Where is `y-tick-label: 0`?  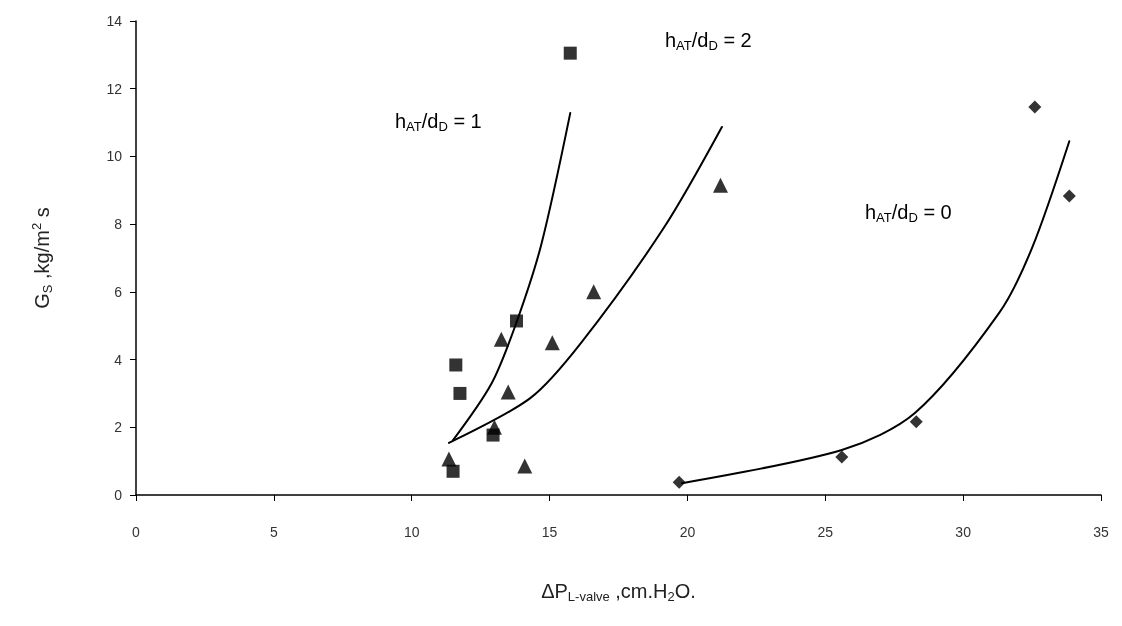 y-tick-label: 0 is located at coordinates (118, 495).